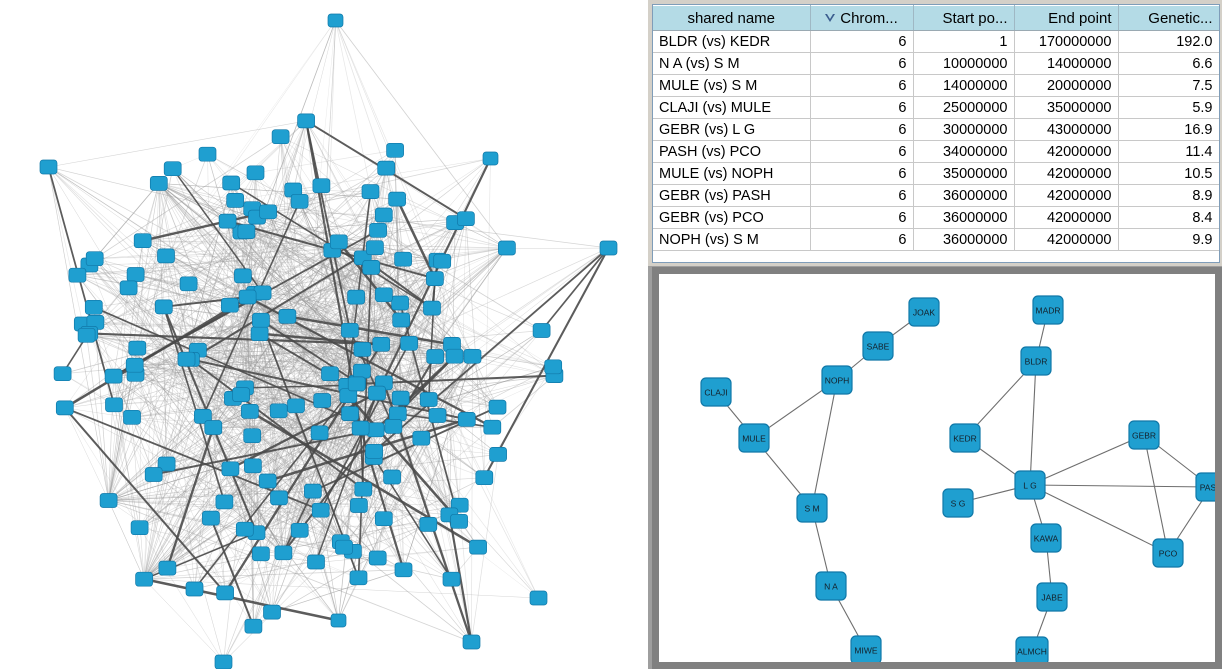 The height and width of the screenshot is (669, 1222). I want to click on network-node-mule: MULE, so click(754, 438).